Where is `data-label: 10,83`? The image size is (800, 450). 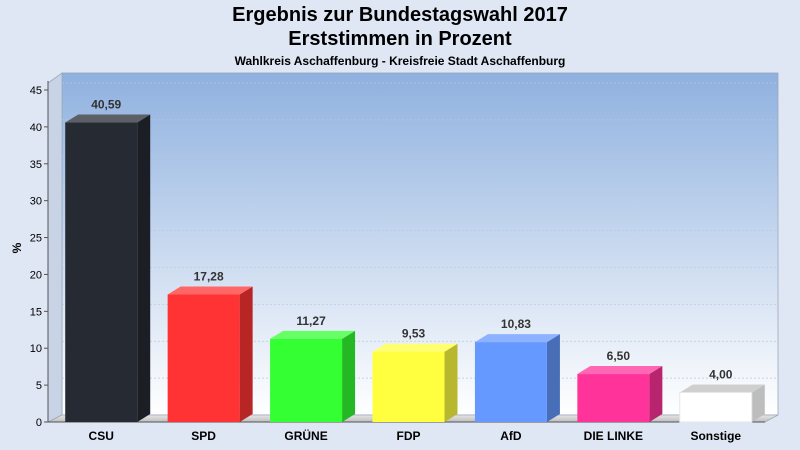
data-label: 10,83 is located at coordinates (516, 324).